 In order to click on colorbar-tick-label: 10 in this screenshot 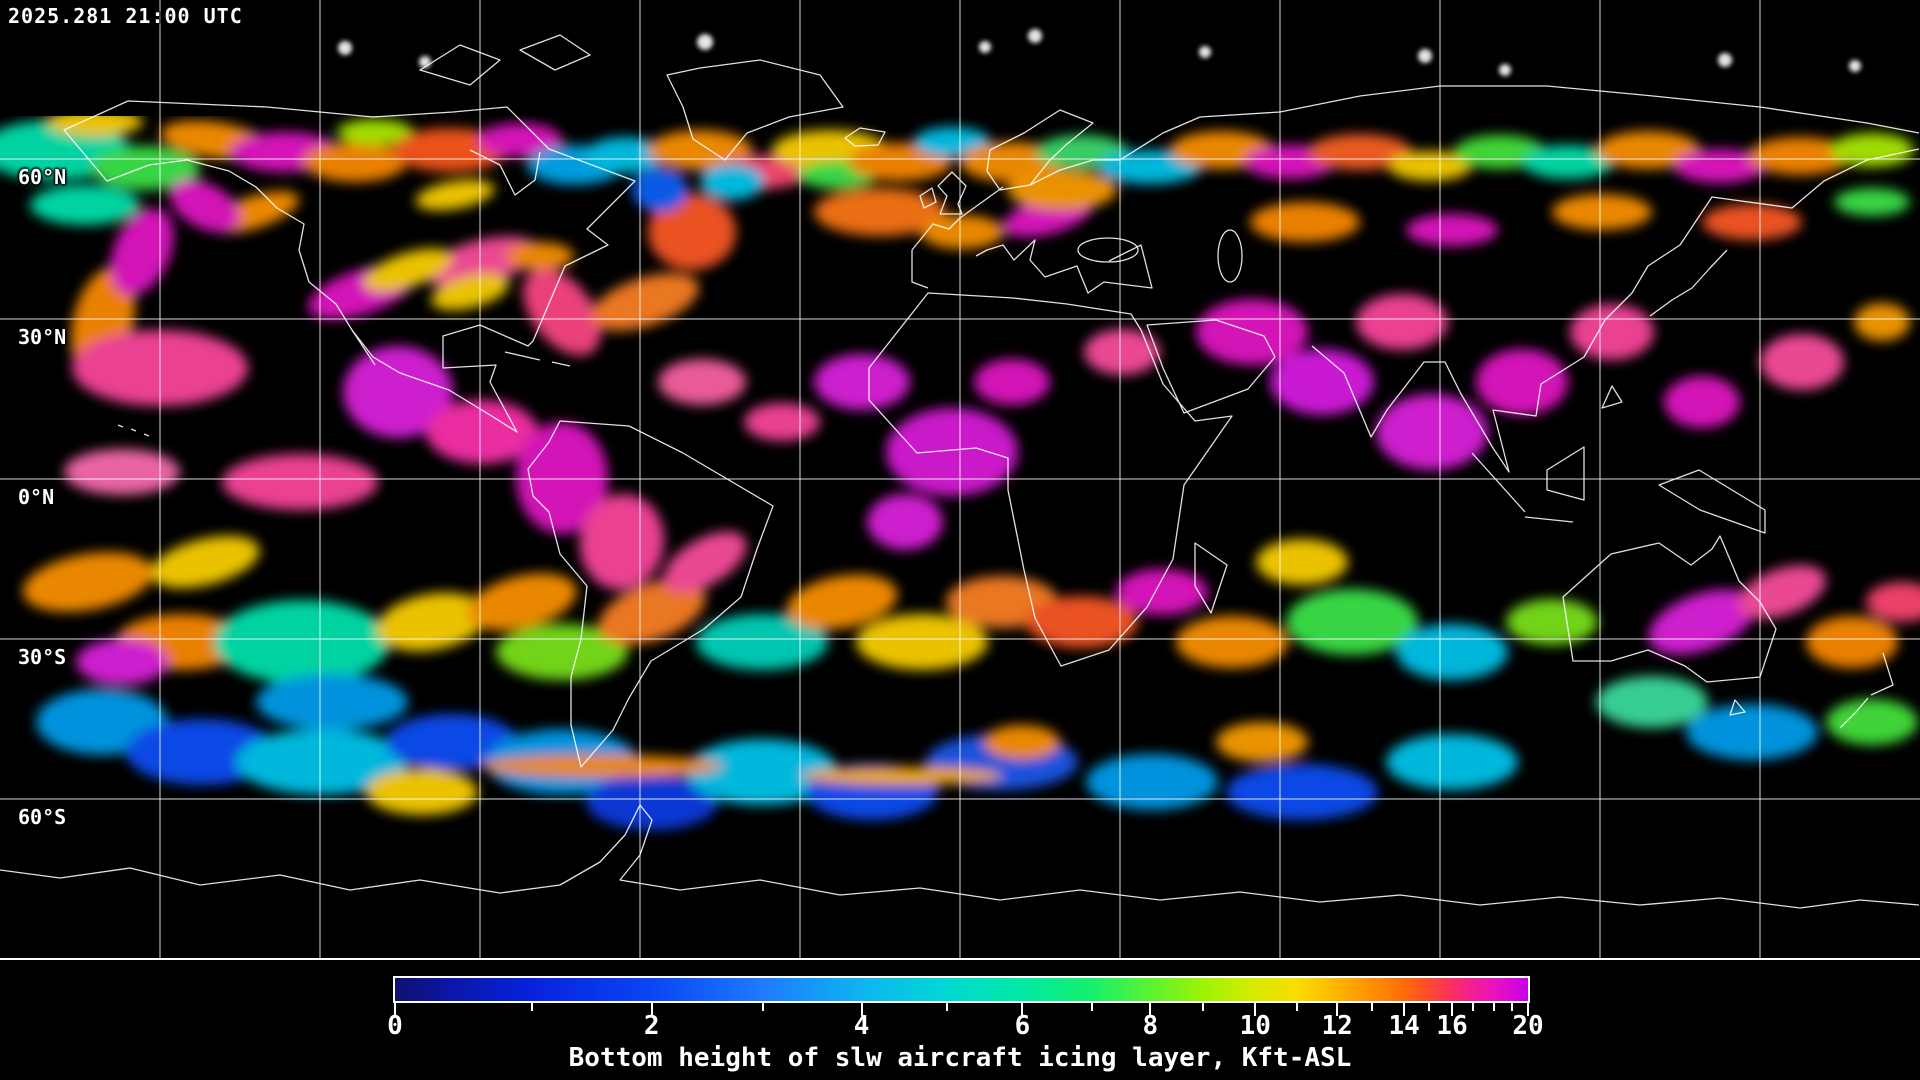, I will do `click(1255, 1026)`.